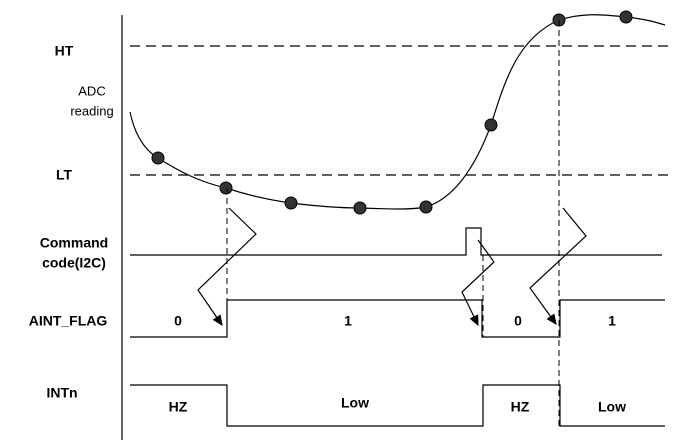 The height and width of the screenshot is (441, 686). Describe the element at coordinates (74, 243) in the screenshot. I see `command-label: Command` at that location.